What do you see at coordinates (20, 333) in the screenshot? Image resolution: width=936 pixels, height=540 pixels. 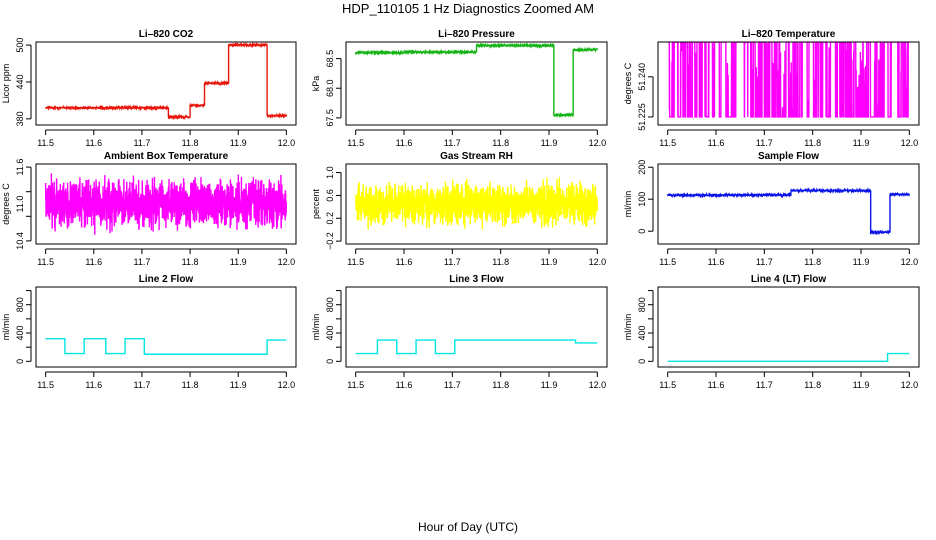 I see `panel-7-ytick-label: 400` at bounding box center [20, 333].